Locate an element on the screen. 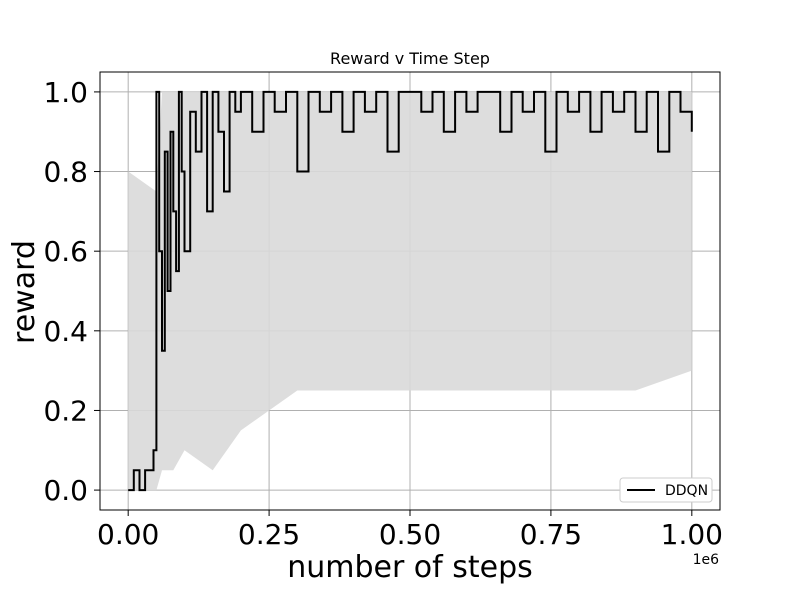 The image size is (800, 600). y-tick-label: 0.2 is located at coordinates (65, 410).